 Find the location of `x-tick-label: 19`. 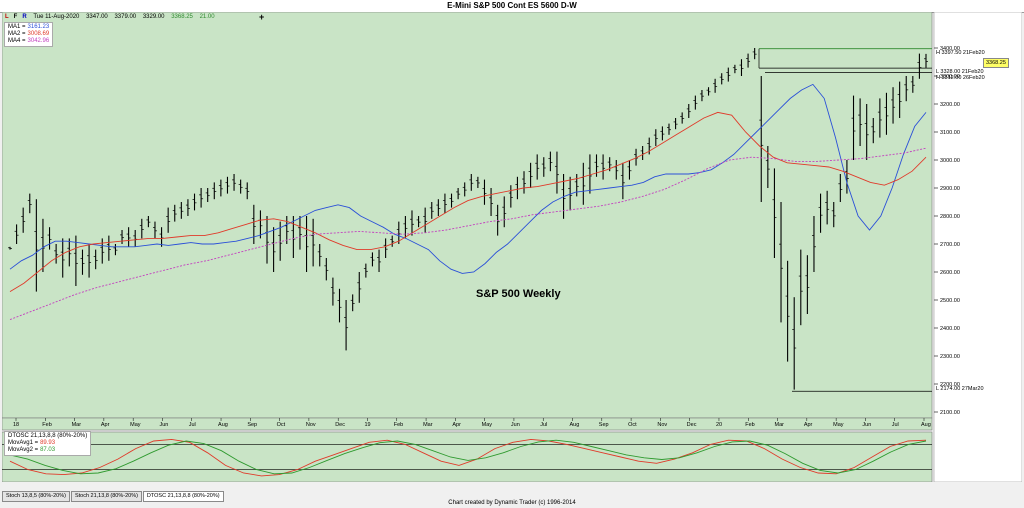

x-tick-label: 19 is located at coordinates (367, 425).